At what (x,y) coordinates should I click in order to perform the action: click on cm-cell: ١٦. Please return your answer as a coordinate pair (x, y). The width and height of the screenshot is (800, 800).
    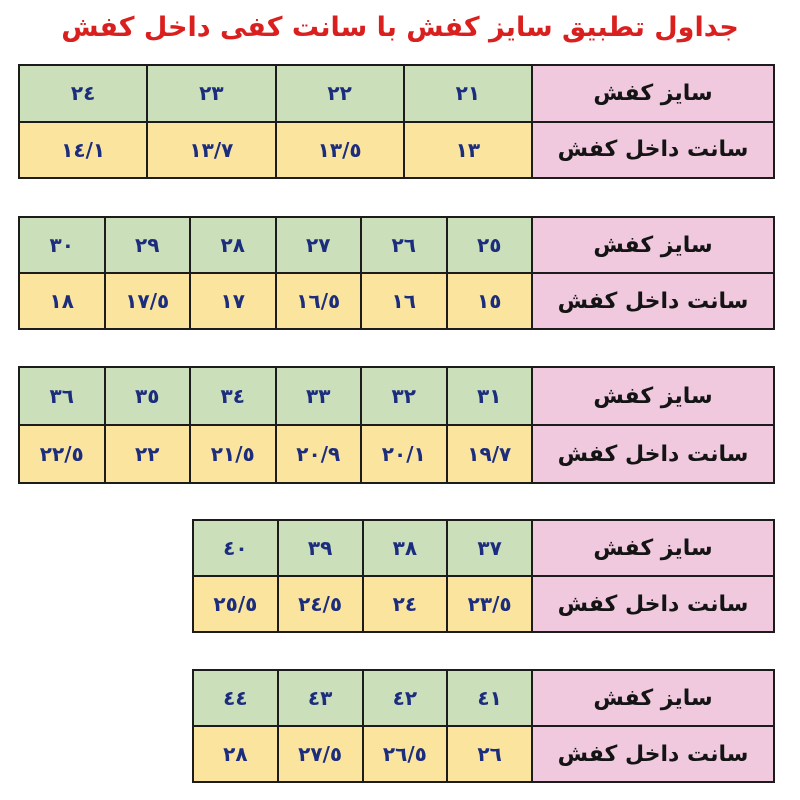
    Looking at the image, I should click on (404, 301).